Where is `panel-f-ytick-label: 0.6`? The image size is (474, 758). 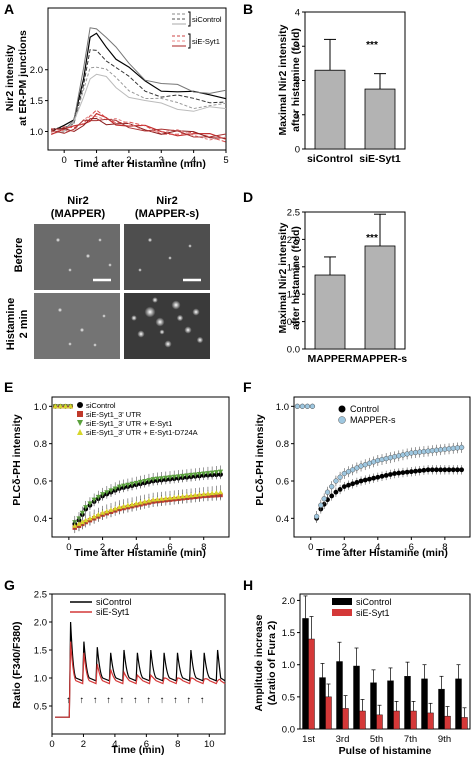 panel-f-ytick-label: 0.6 is located at coordinates (282, 482).